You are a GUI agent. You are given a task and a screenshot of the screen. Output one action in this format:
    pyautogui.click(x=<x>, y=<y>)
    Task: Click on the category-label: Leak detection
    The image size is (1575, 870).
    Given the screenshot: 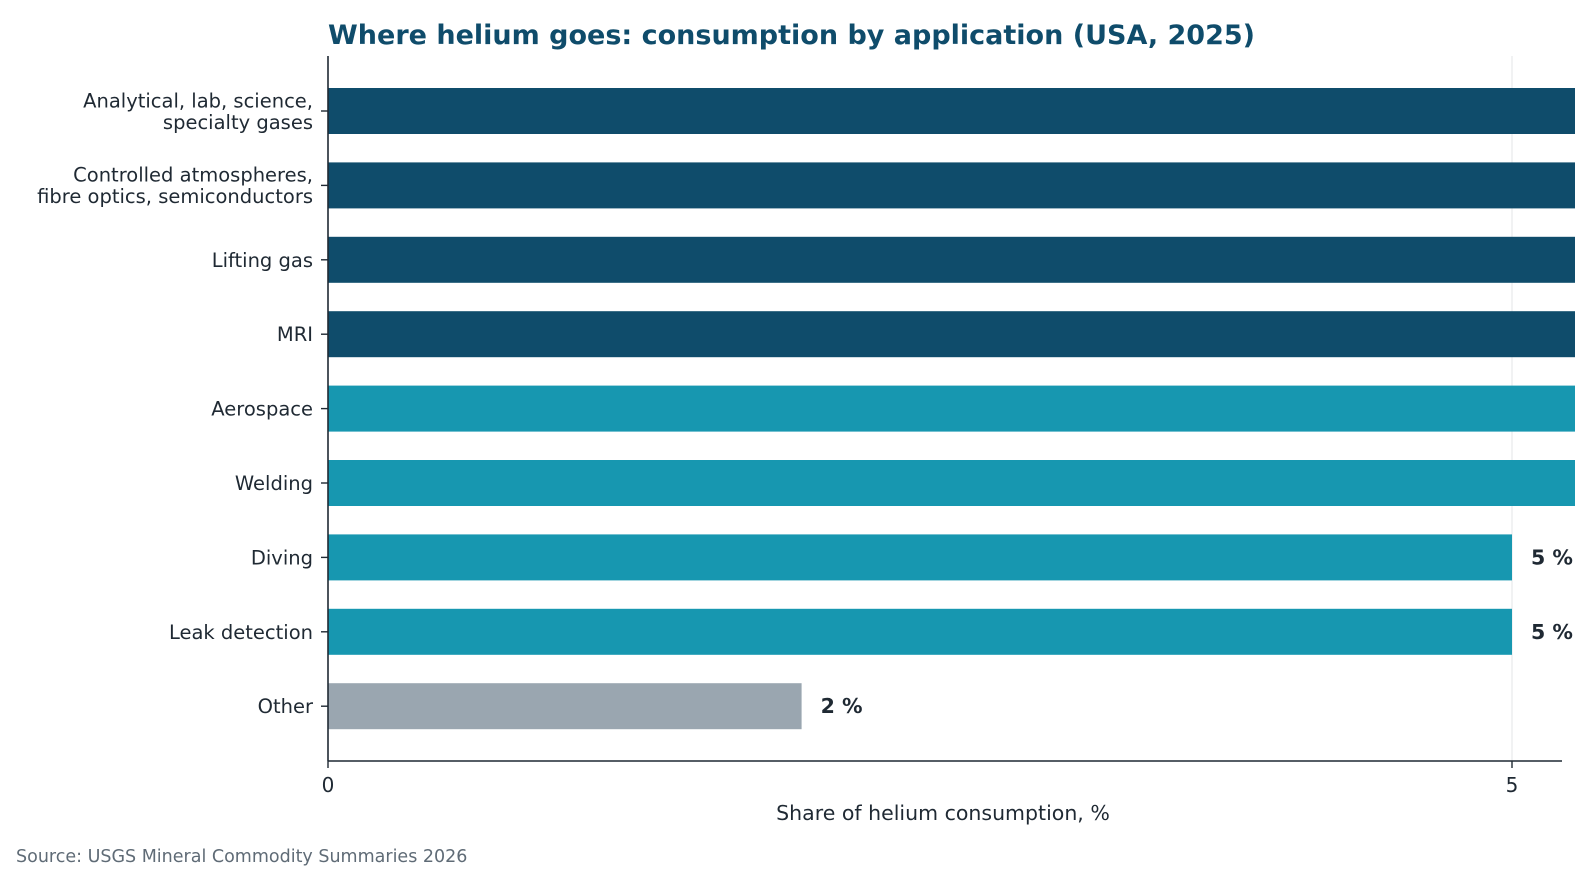 What is the action you would take?
    pyautogui.click(x=241, y=632)
    